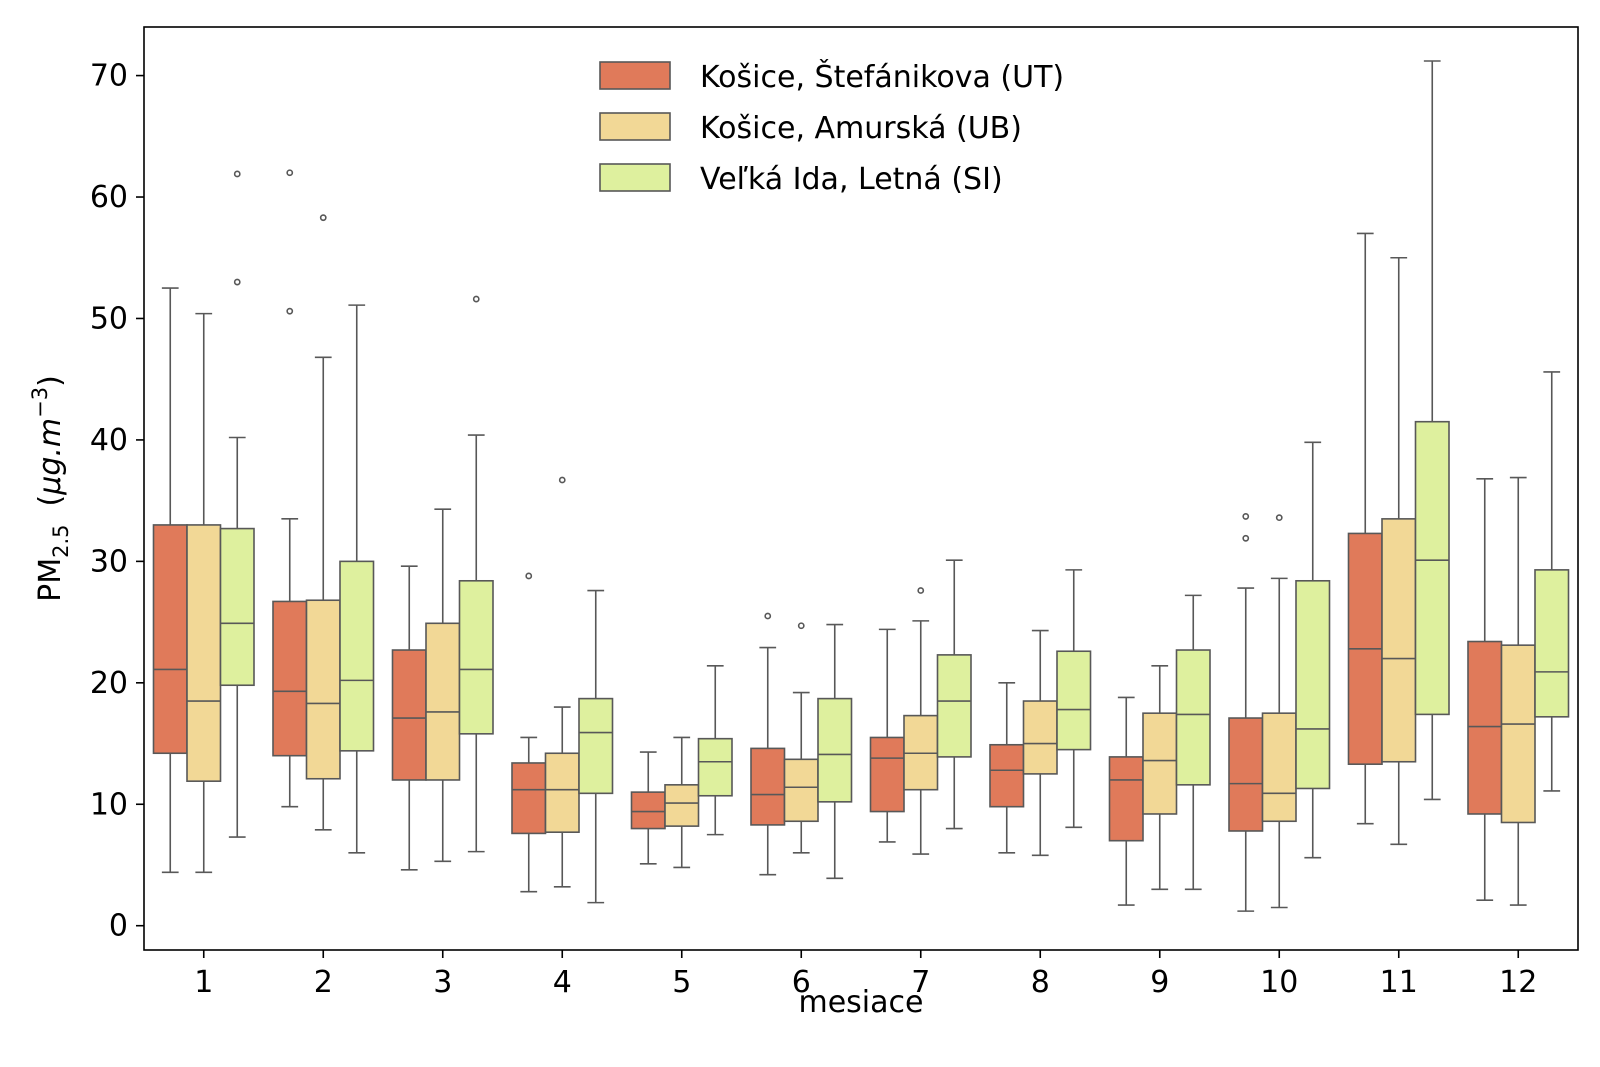 Image resolution: width=1600 pixels, height=1067 pixels. What do you see at coordinates (50, 488) in the screenshot?
I see `y-axis-label: PM2.5 (μg.m−3)` at bounding box center [50, 488].